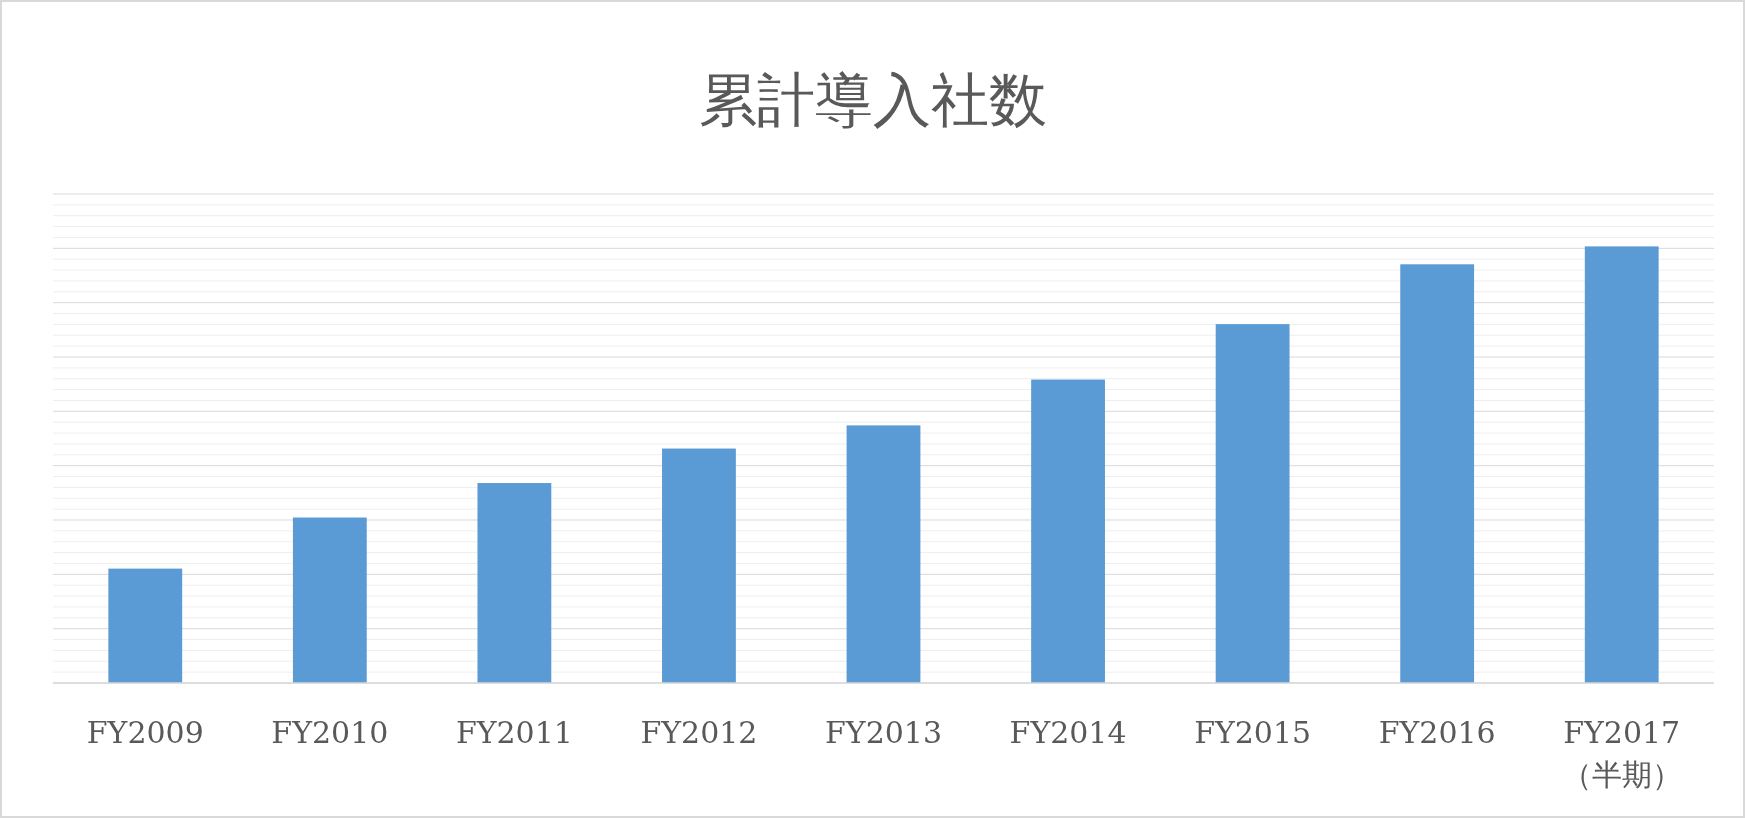 This screenshot has width=1745, height=818. I want to click on x-tick-label: FY2010, so click(330, 732).